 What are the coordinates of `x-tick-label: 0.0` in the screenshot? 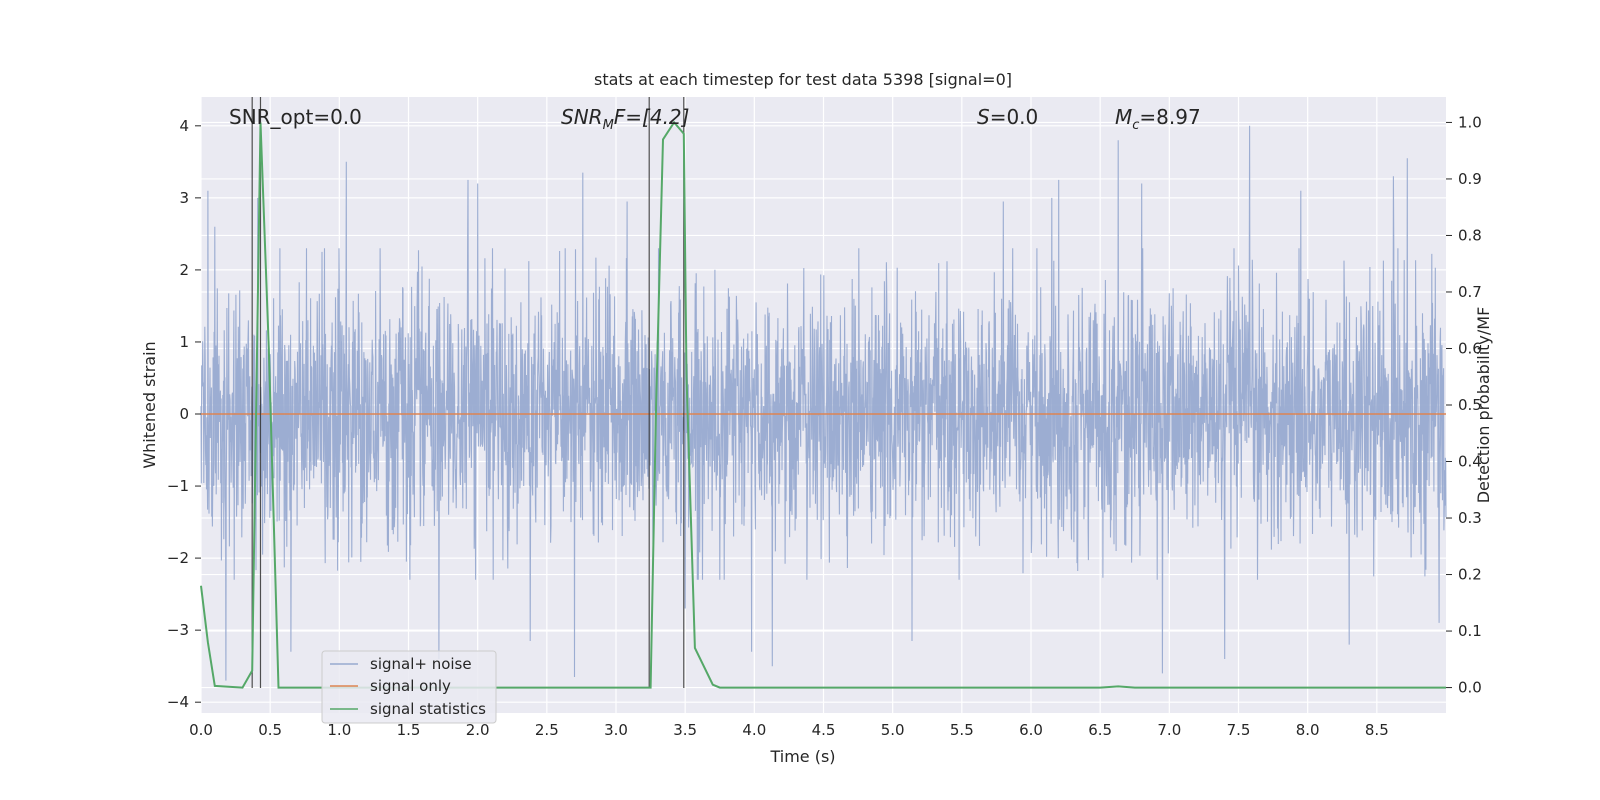 It's located at (201, 730).